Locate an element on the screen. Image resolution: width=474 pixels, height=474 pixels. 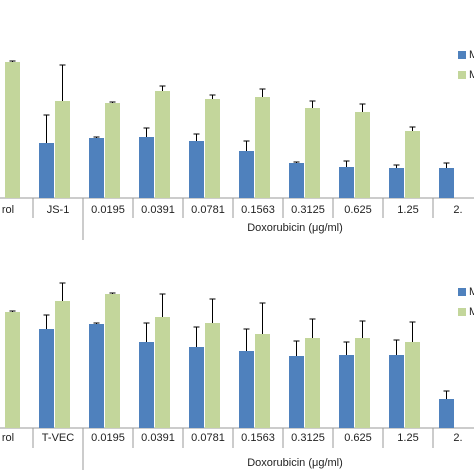
x-tick-label: T-VEC is located at coordinates (58, 438).